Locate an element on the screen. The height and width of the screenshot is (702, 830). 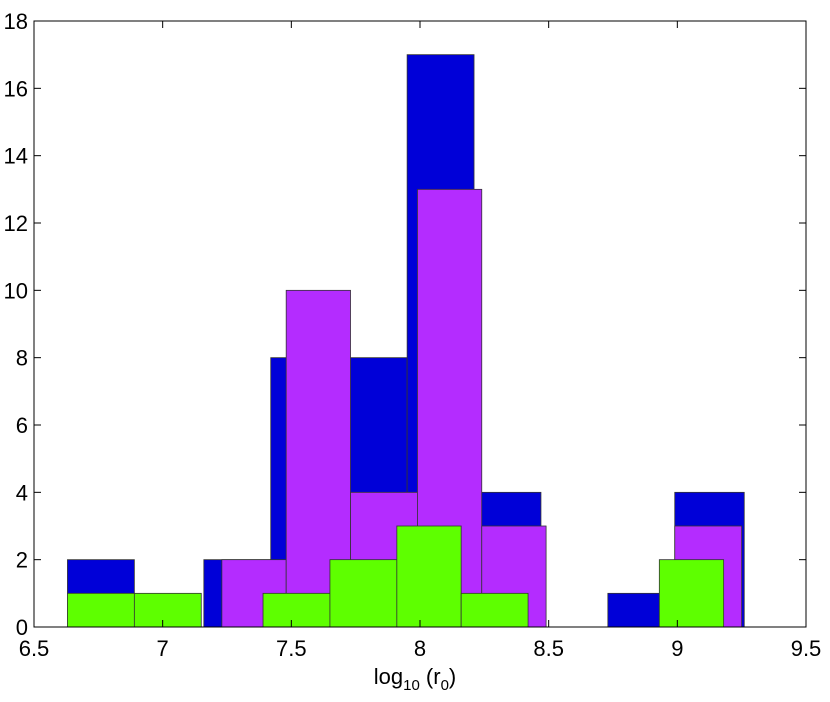
x-tick-label: 7.5 is located at coordinates (291, 648).